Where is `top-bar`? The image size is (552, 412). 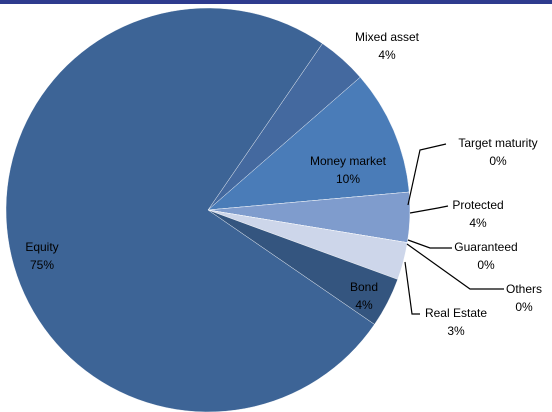
top-bar is located at coordinates (276, 2).